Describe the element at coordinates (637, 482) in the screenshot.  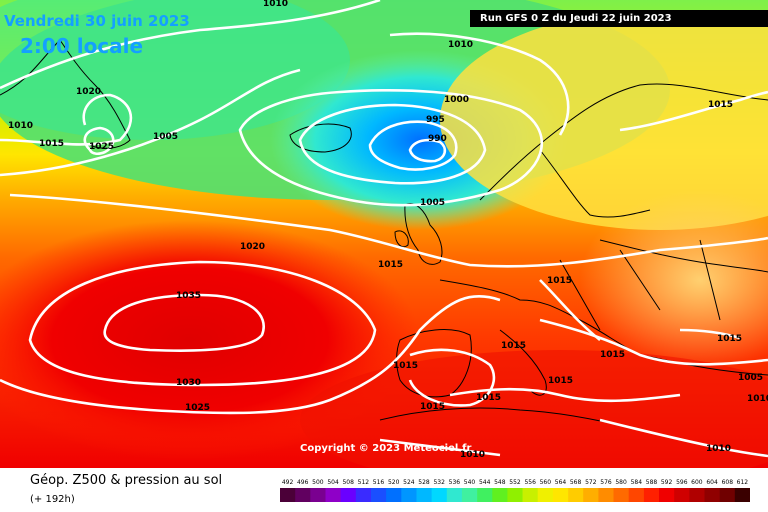
I see `legend-value-label: 584` at that location.